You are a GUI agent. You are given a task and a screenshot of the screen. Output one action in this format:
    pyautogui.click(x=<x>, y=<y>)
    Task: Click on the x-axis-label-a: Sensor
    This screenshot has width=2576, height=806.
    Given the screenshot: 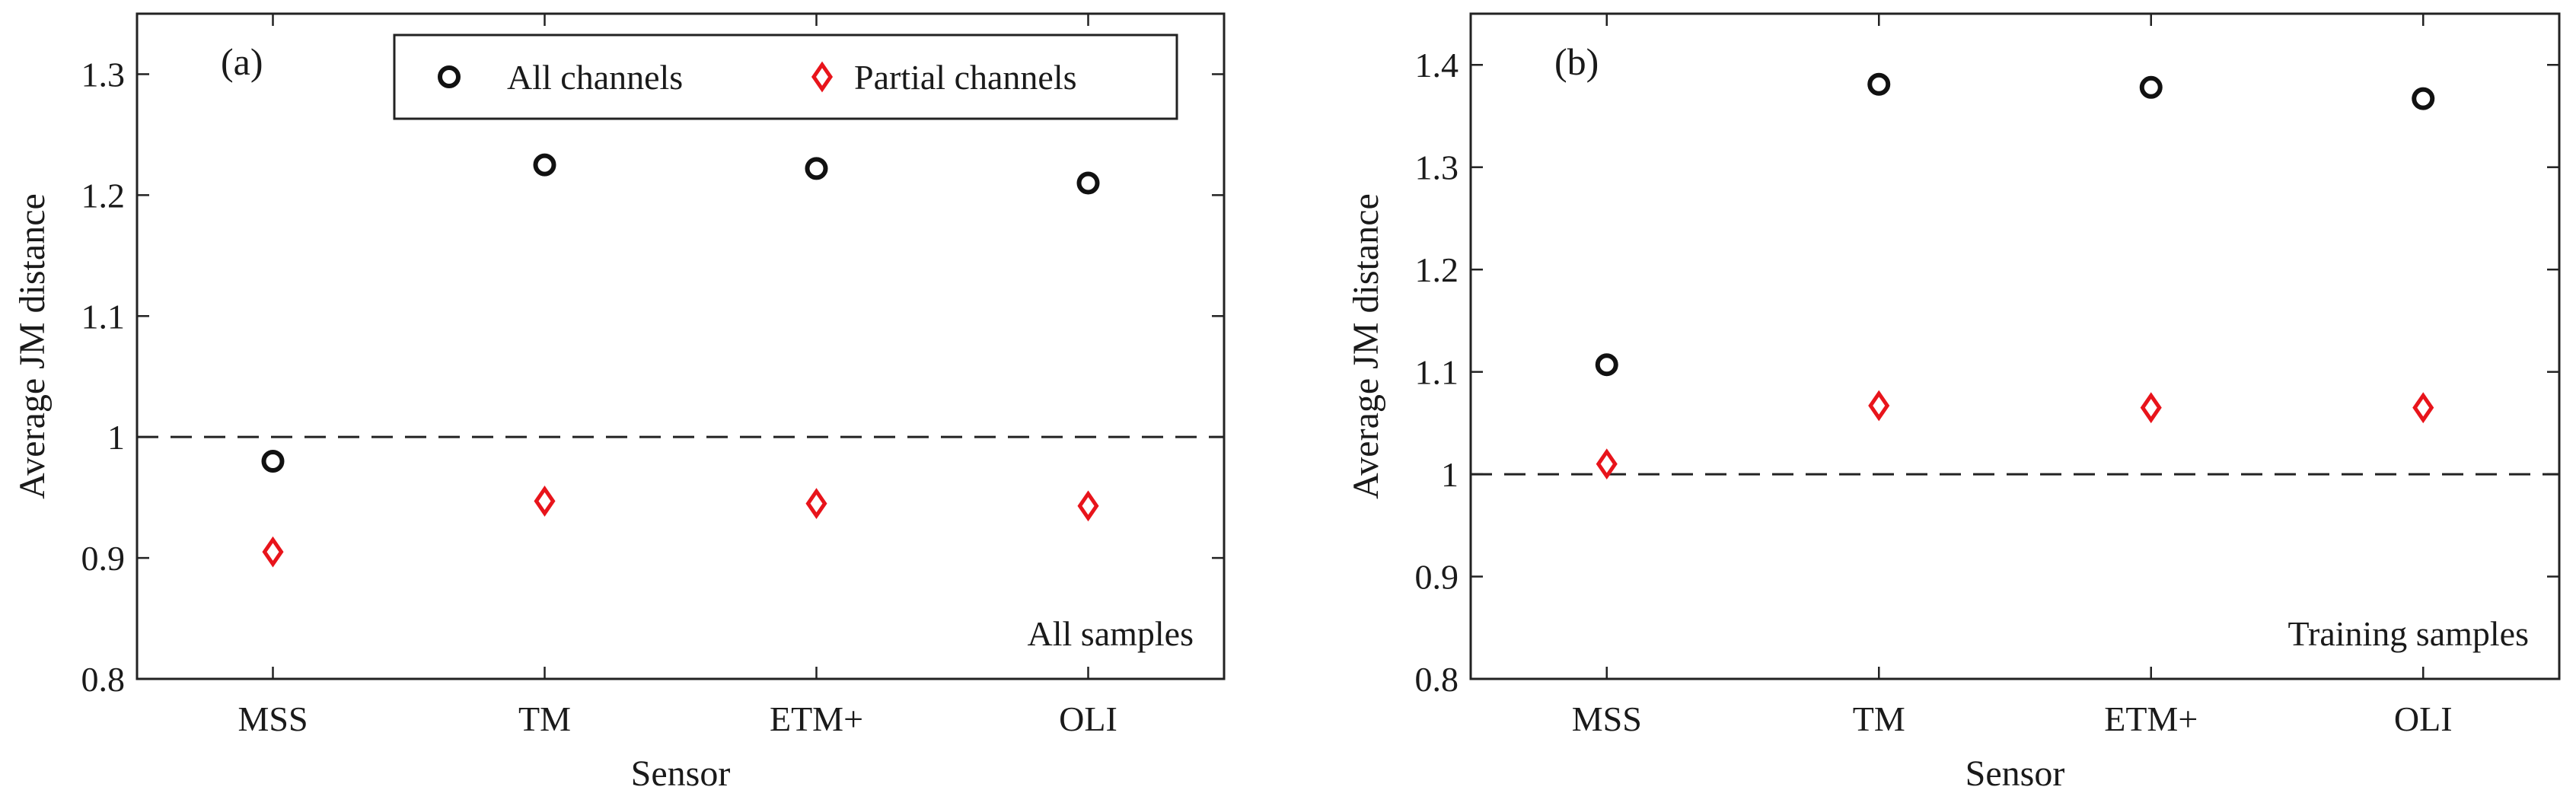 What is the action you would take?
    pyautogui.click(x=681, y=773)
    